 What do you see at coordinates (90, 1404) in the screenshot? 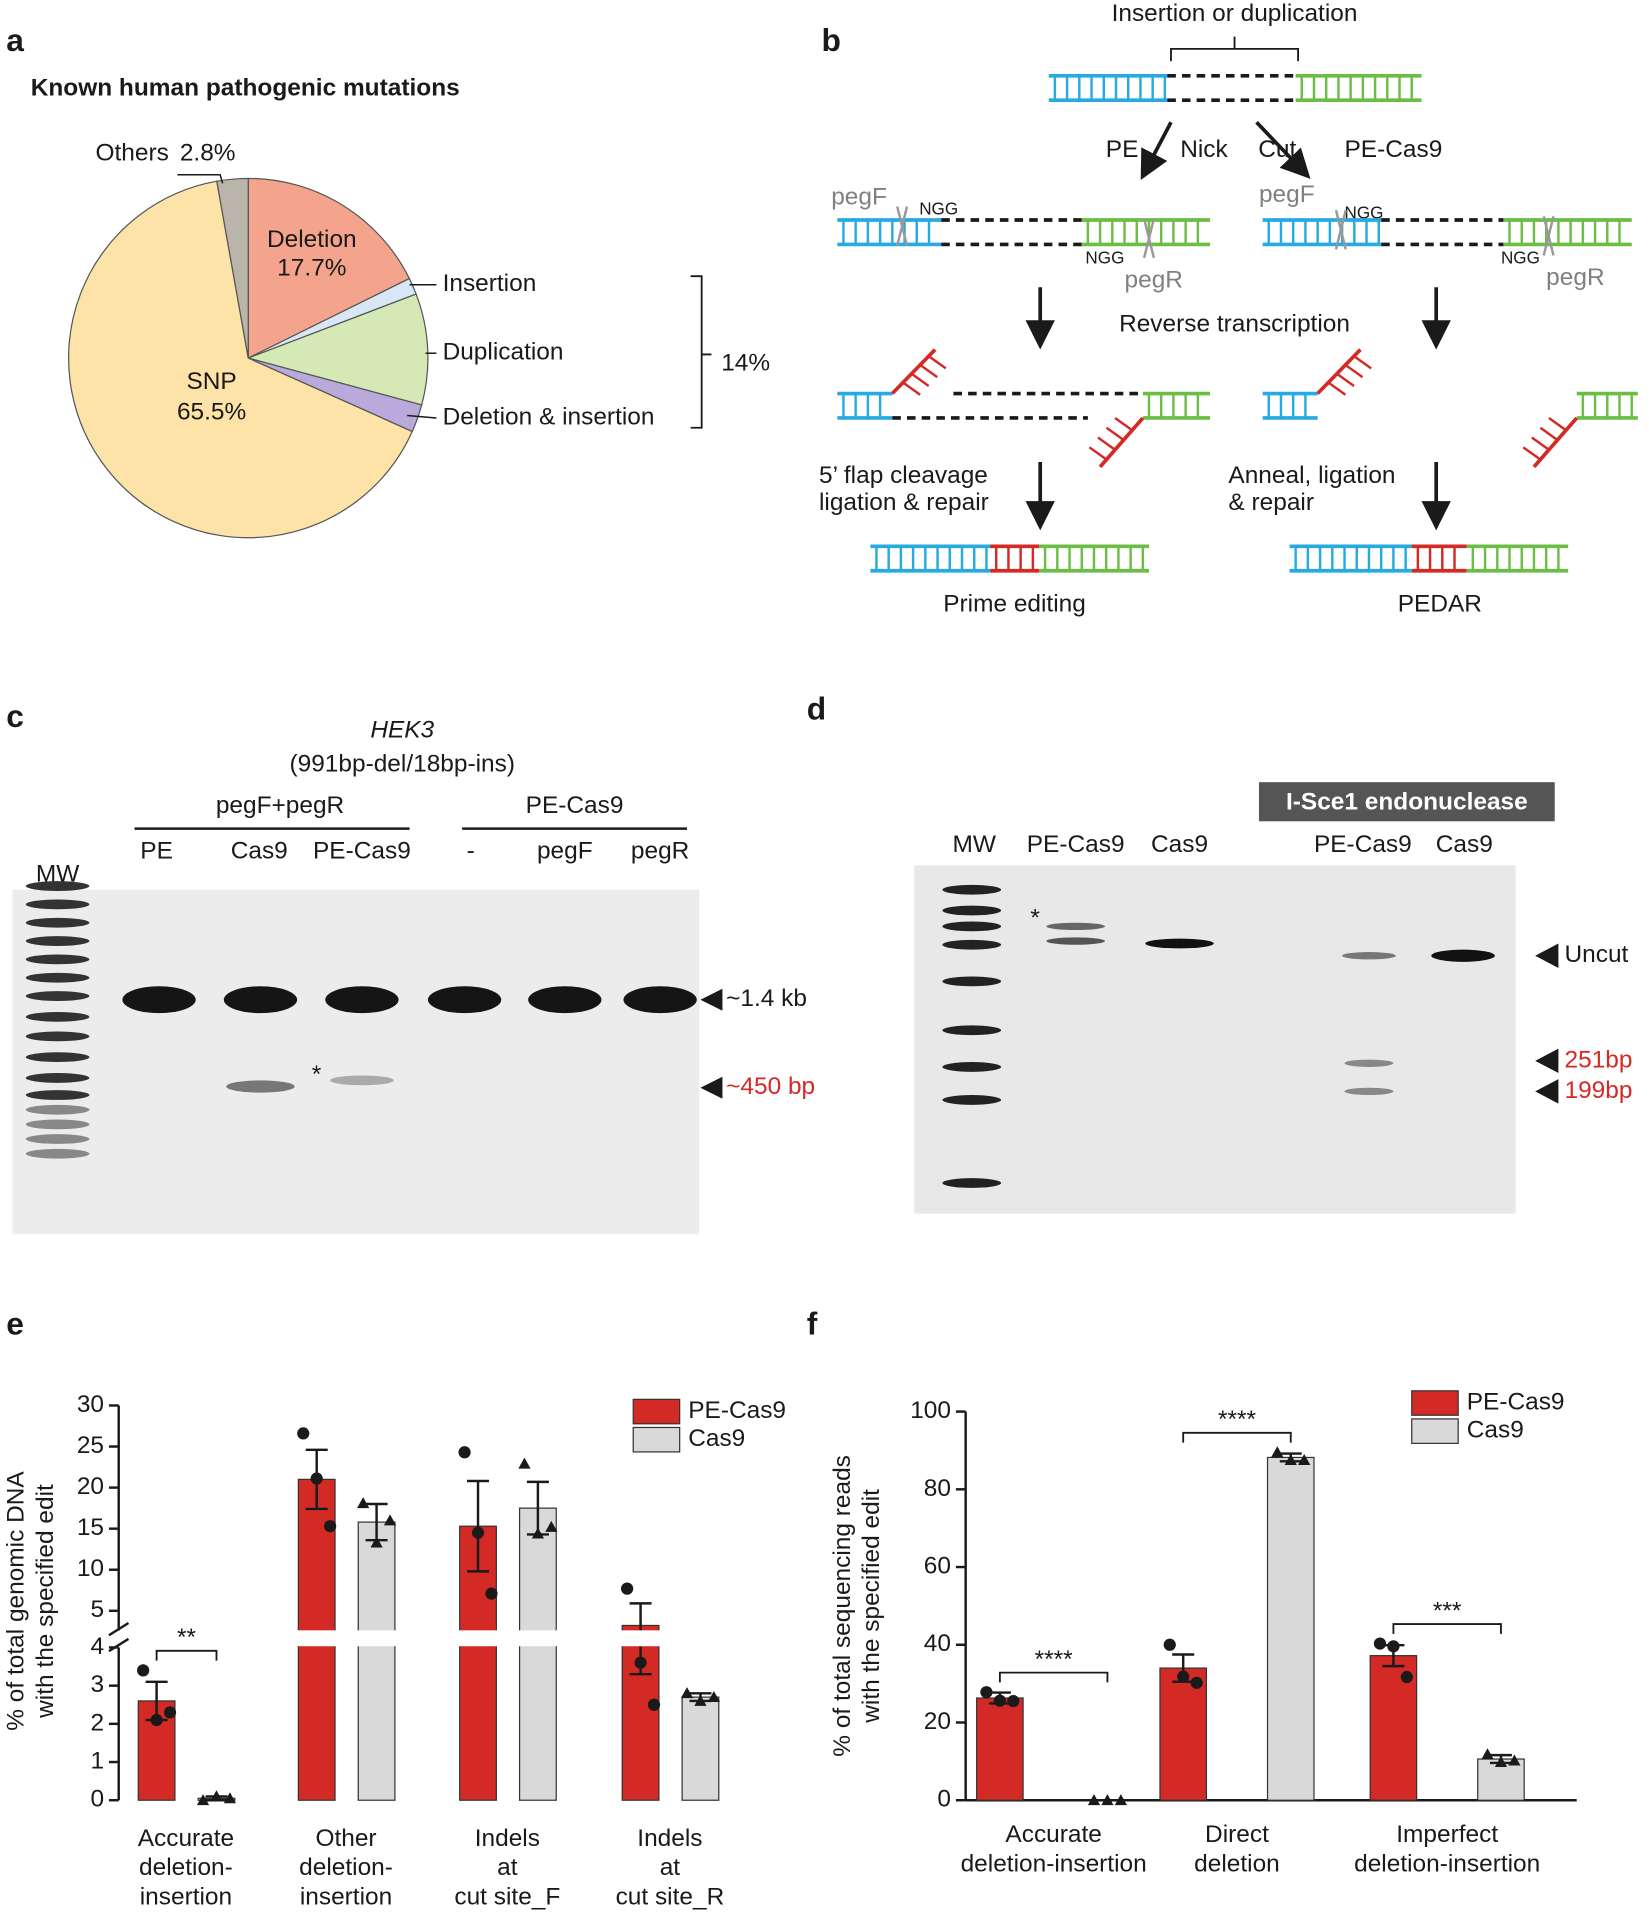
I see `y-tick-label: 30` at bounding box center [90, 1404].